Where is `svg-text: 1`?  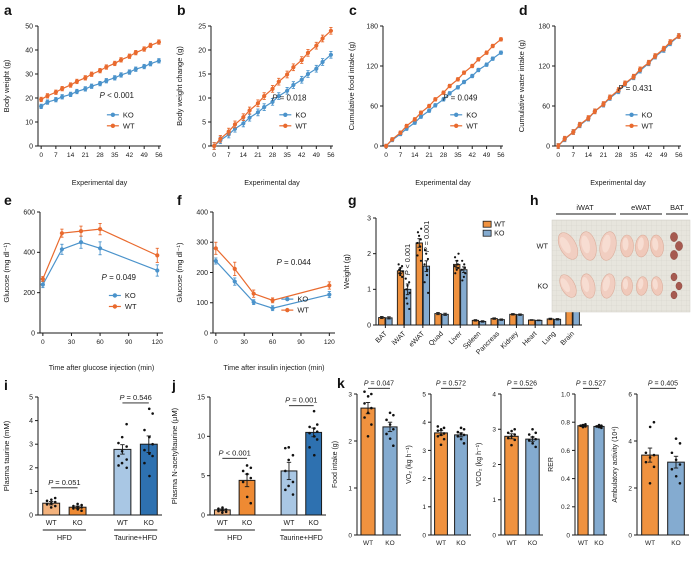 svg-text: 1 is located at coordinates (424, 507).